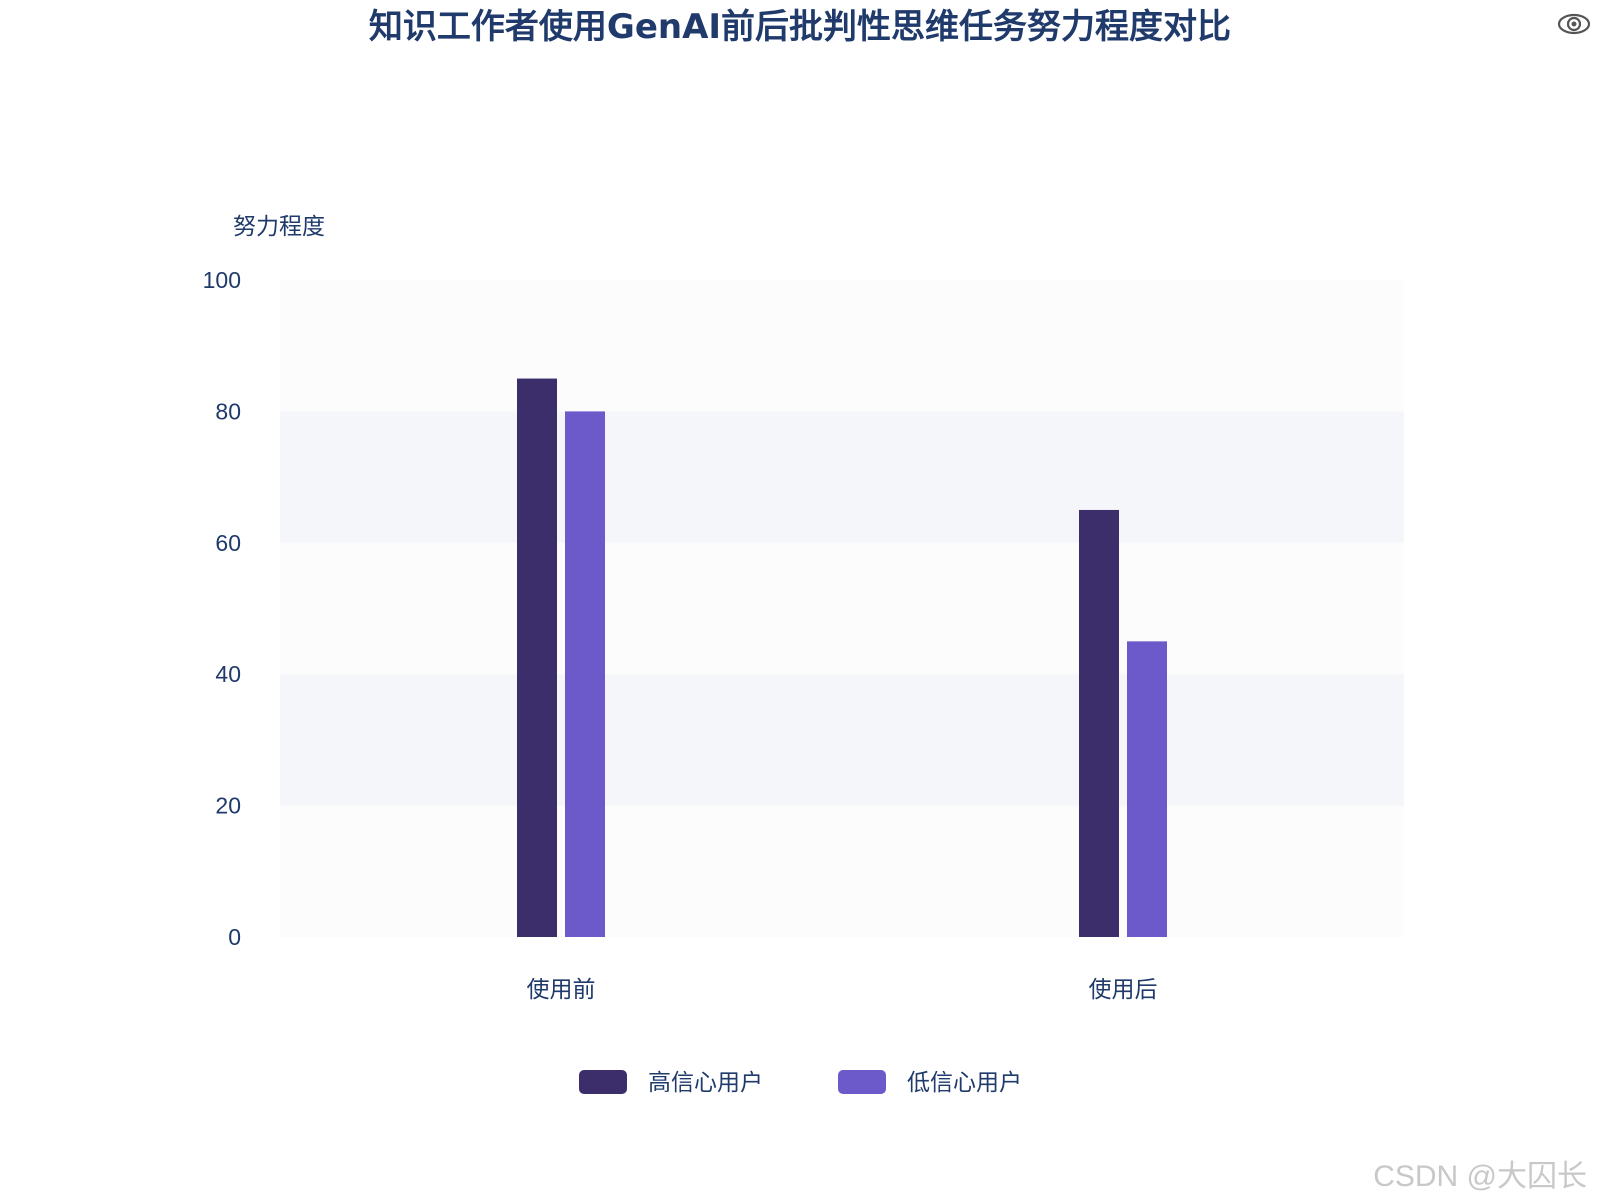 This screenshot has width=1600, height=1200. I want to click on y-axis-ticks: 0 20 40 60 80 100, so click(222, 608).